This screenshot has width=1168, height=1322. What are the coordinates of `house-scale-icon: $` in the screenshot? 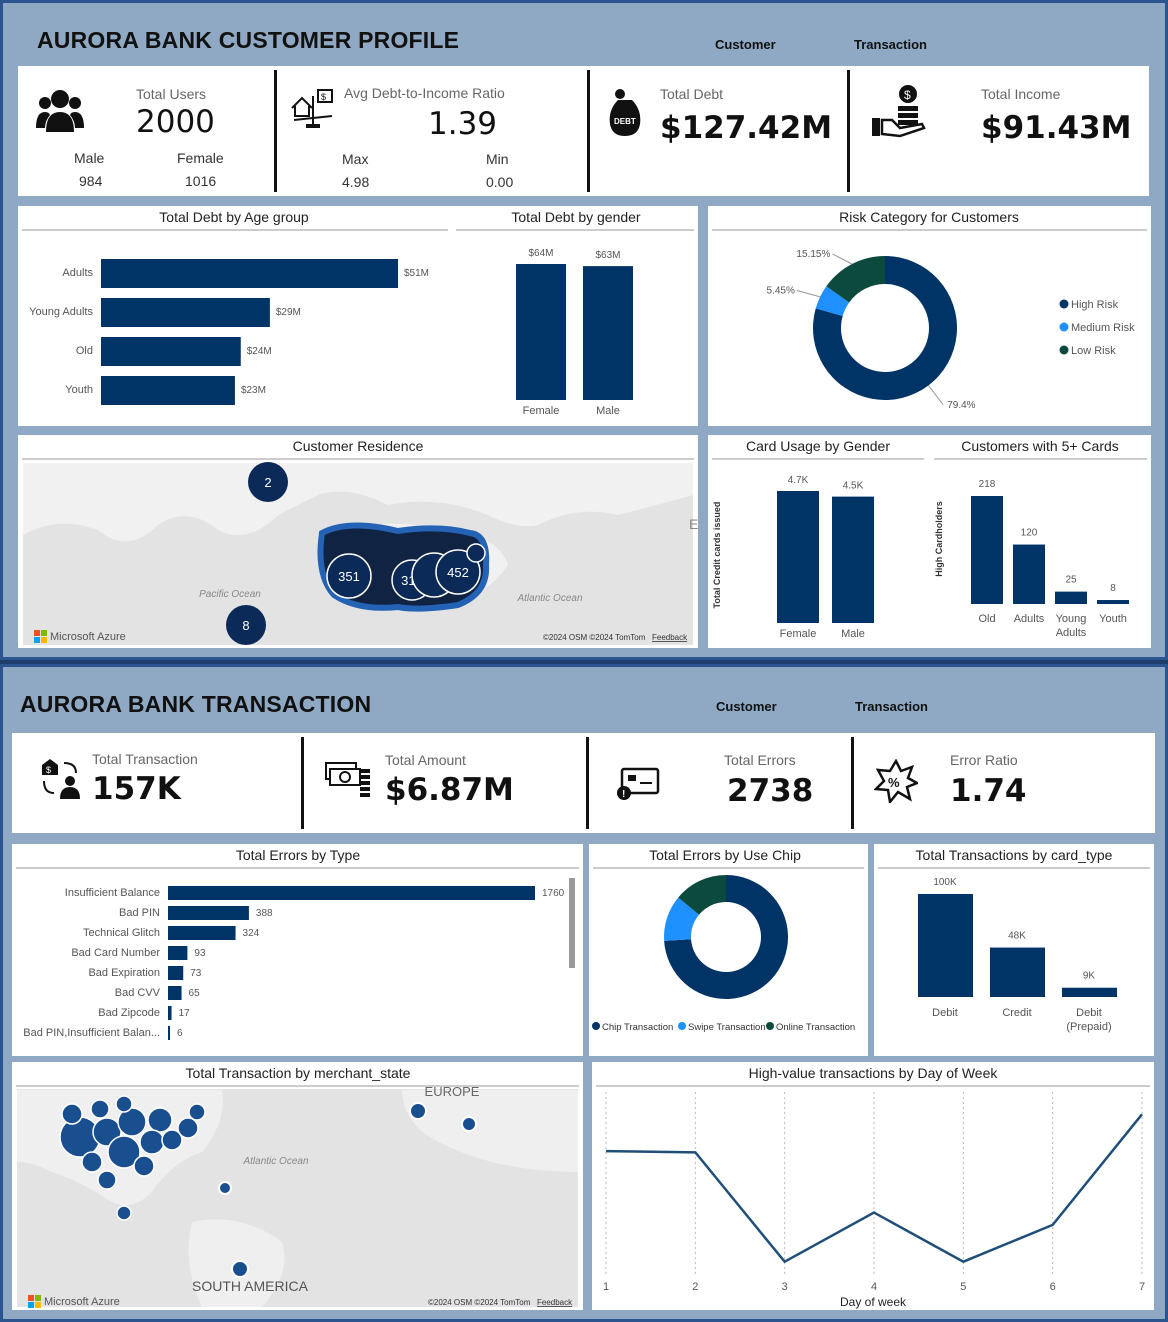 It's located at (313, 110).